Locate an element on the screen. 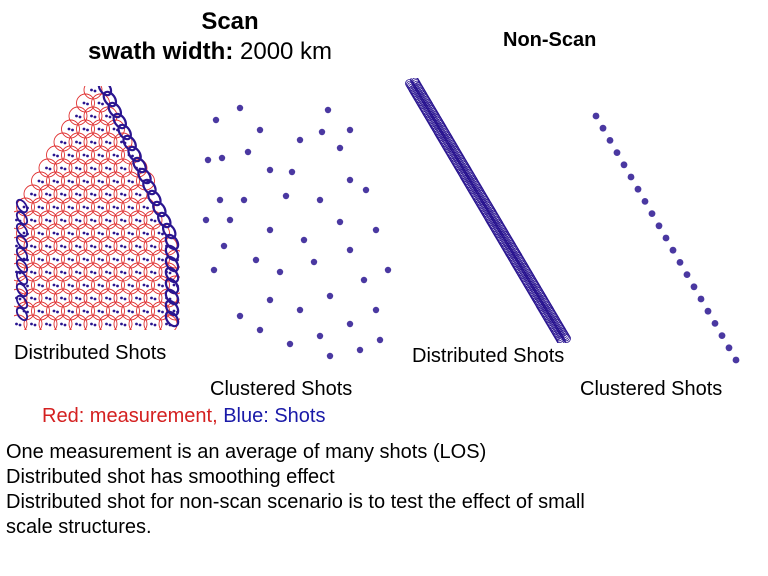  shot-circle is located at coordinates (566, 338).